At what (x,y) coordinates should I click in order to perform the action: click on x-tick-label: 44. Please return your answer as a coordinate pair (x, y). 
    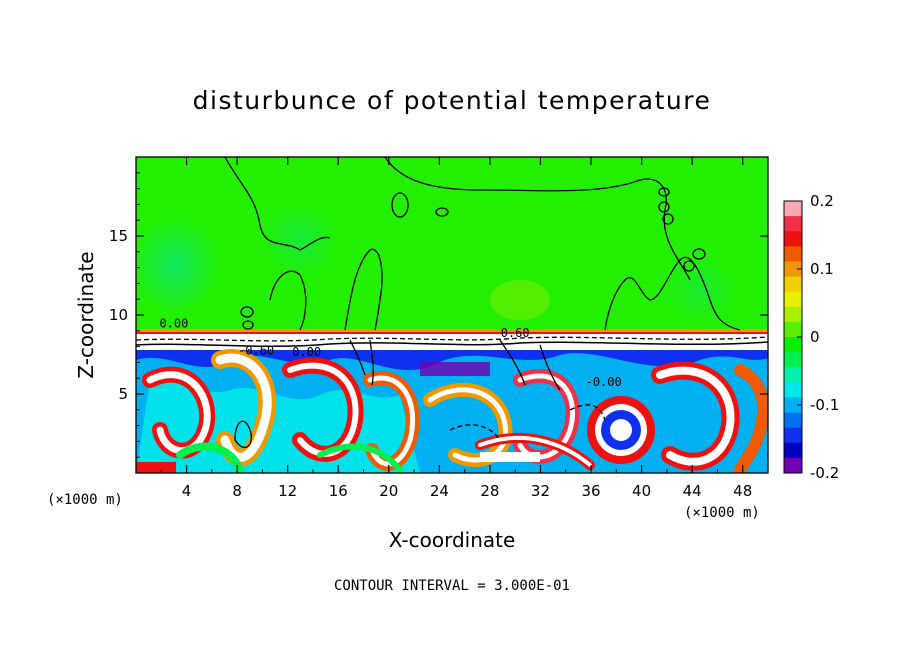
    Looking at the image, I should click on (692, 491).